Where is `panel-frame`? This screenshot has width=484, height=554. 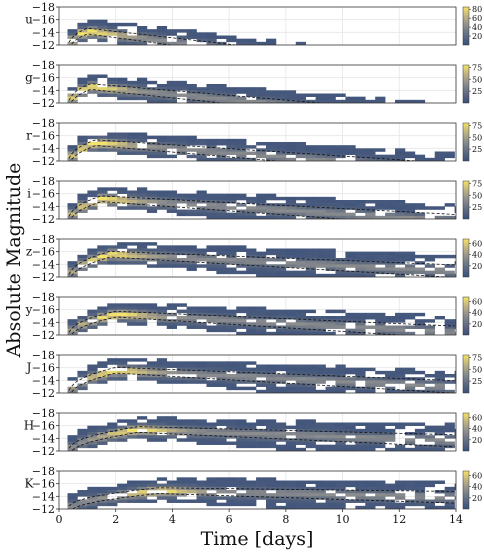
panel-frame is located at coordinates (257, 84).